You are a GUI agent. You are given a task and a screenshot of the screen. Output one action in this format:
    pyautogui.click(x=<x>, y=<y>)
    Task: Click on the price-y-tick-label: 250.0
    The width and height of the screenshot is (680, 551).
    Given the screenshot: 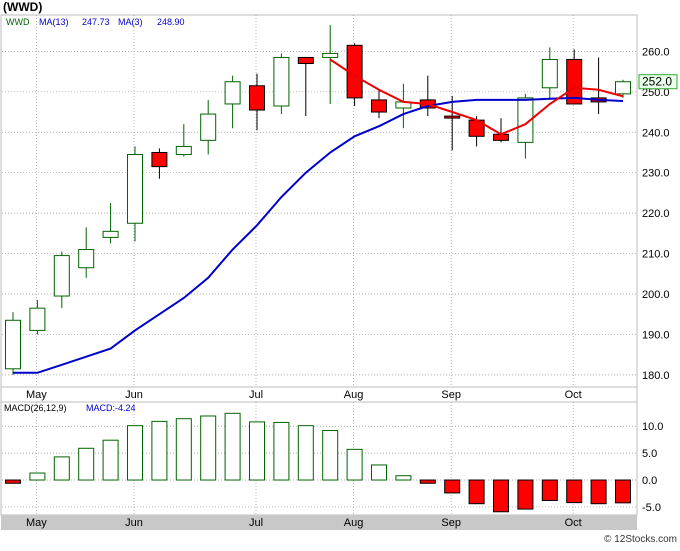 What is the action you would take?
    pyautogui.click(x=656, y=93)
    